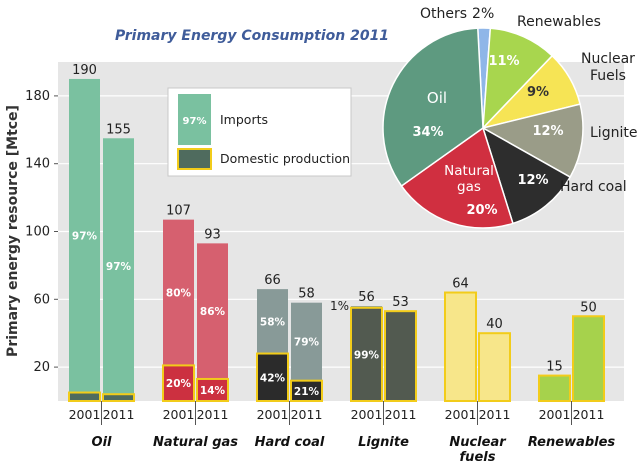 The height and width of the screenshot is (464, 640). I want to click on bar-total-label: 155, so click(118, 129).